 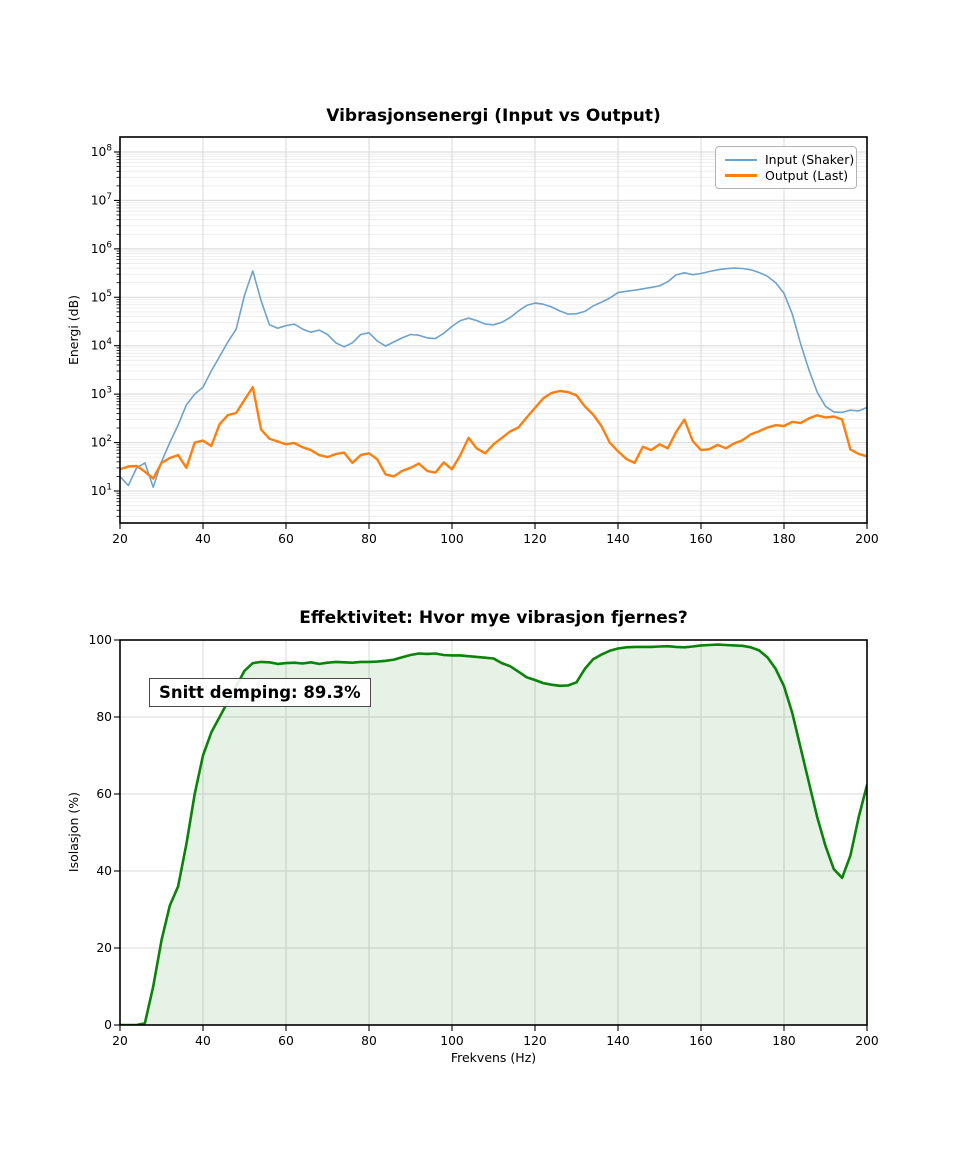 What do you see at coordinates (73, 330) in the screenshot?
I see `top-chart-ylabel: Energi (dB)` at bounding box center [73, 330].